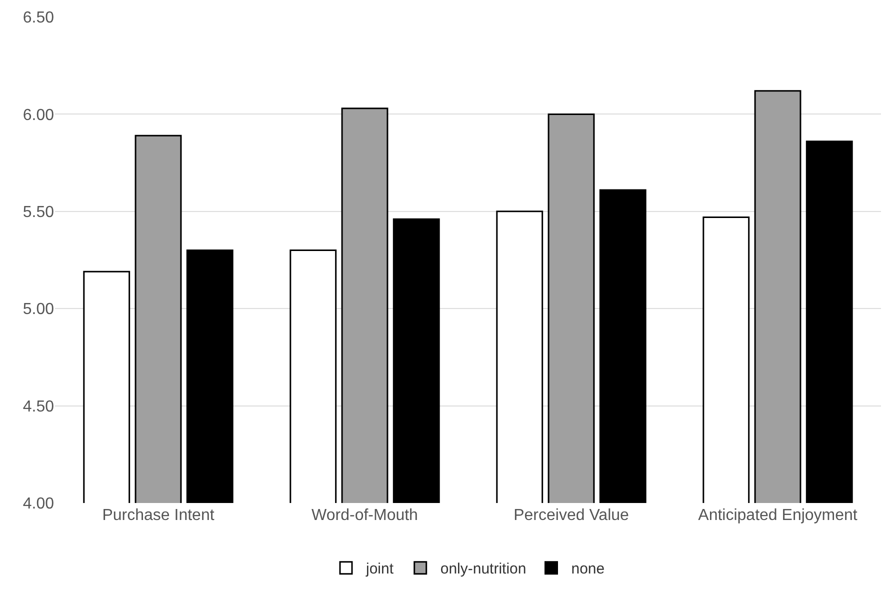  Describe the element at coordinates (379, 569) in the screenshot. I see `legend-label: joint` at that location.